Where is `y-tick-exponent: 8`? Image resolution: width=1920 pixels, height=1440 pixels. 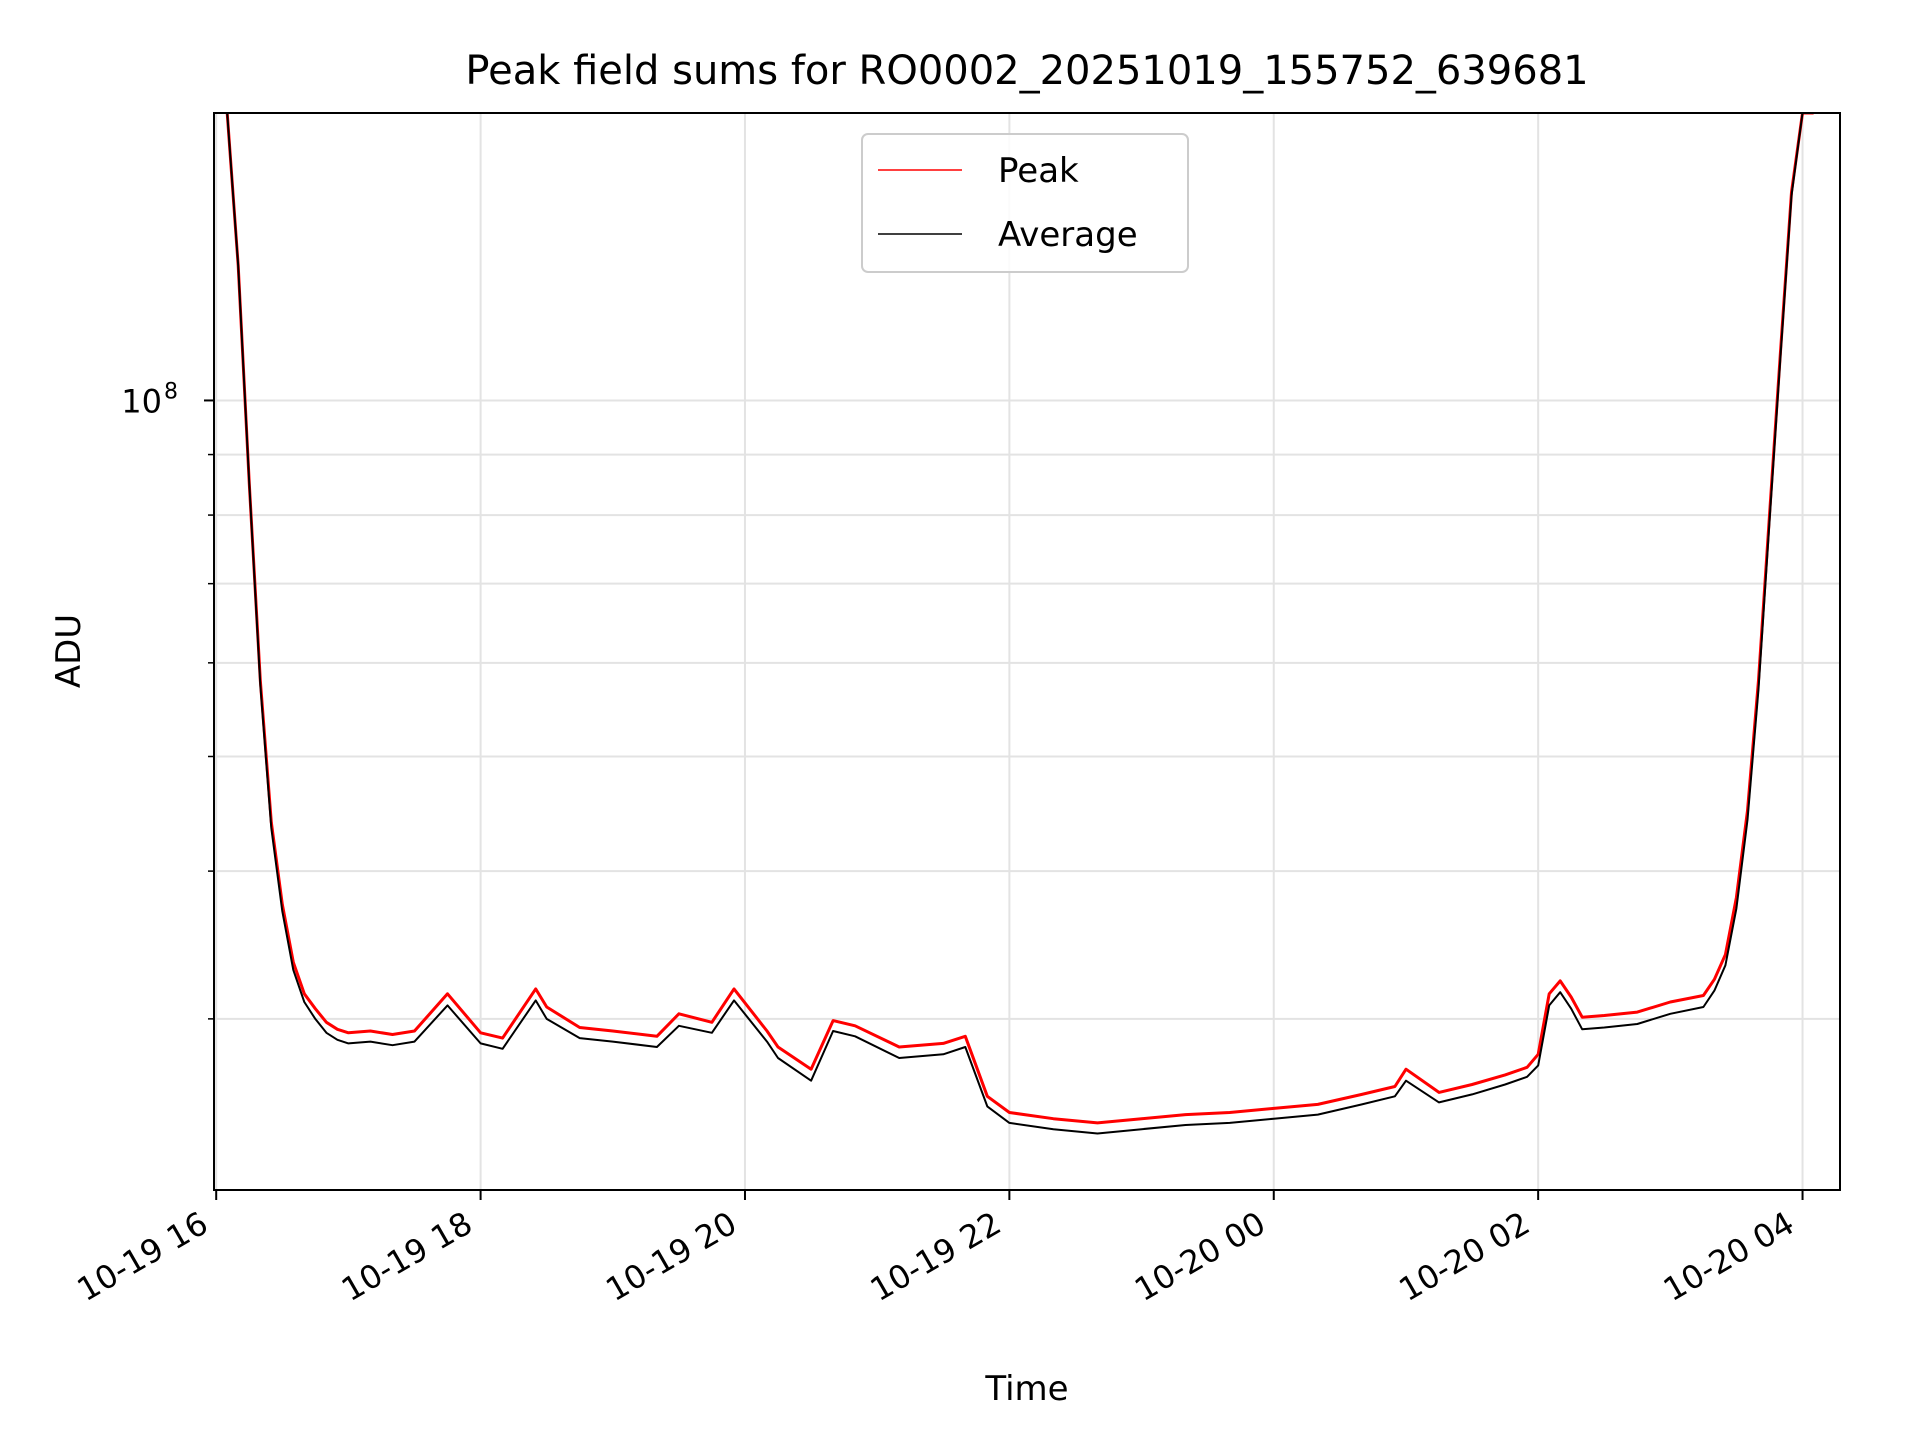
y-tick-exponent: 8 is located at coordinates (171, 391).